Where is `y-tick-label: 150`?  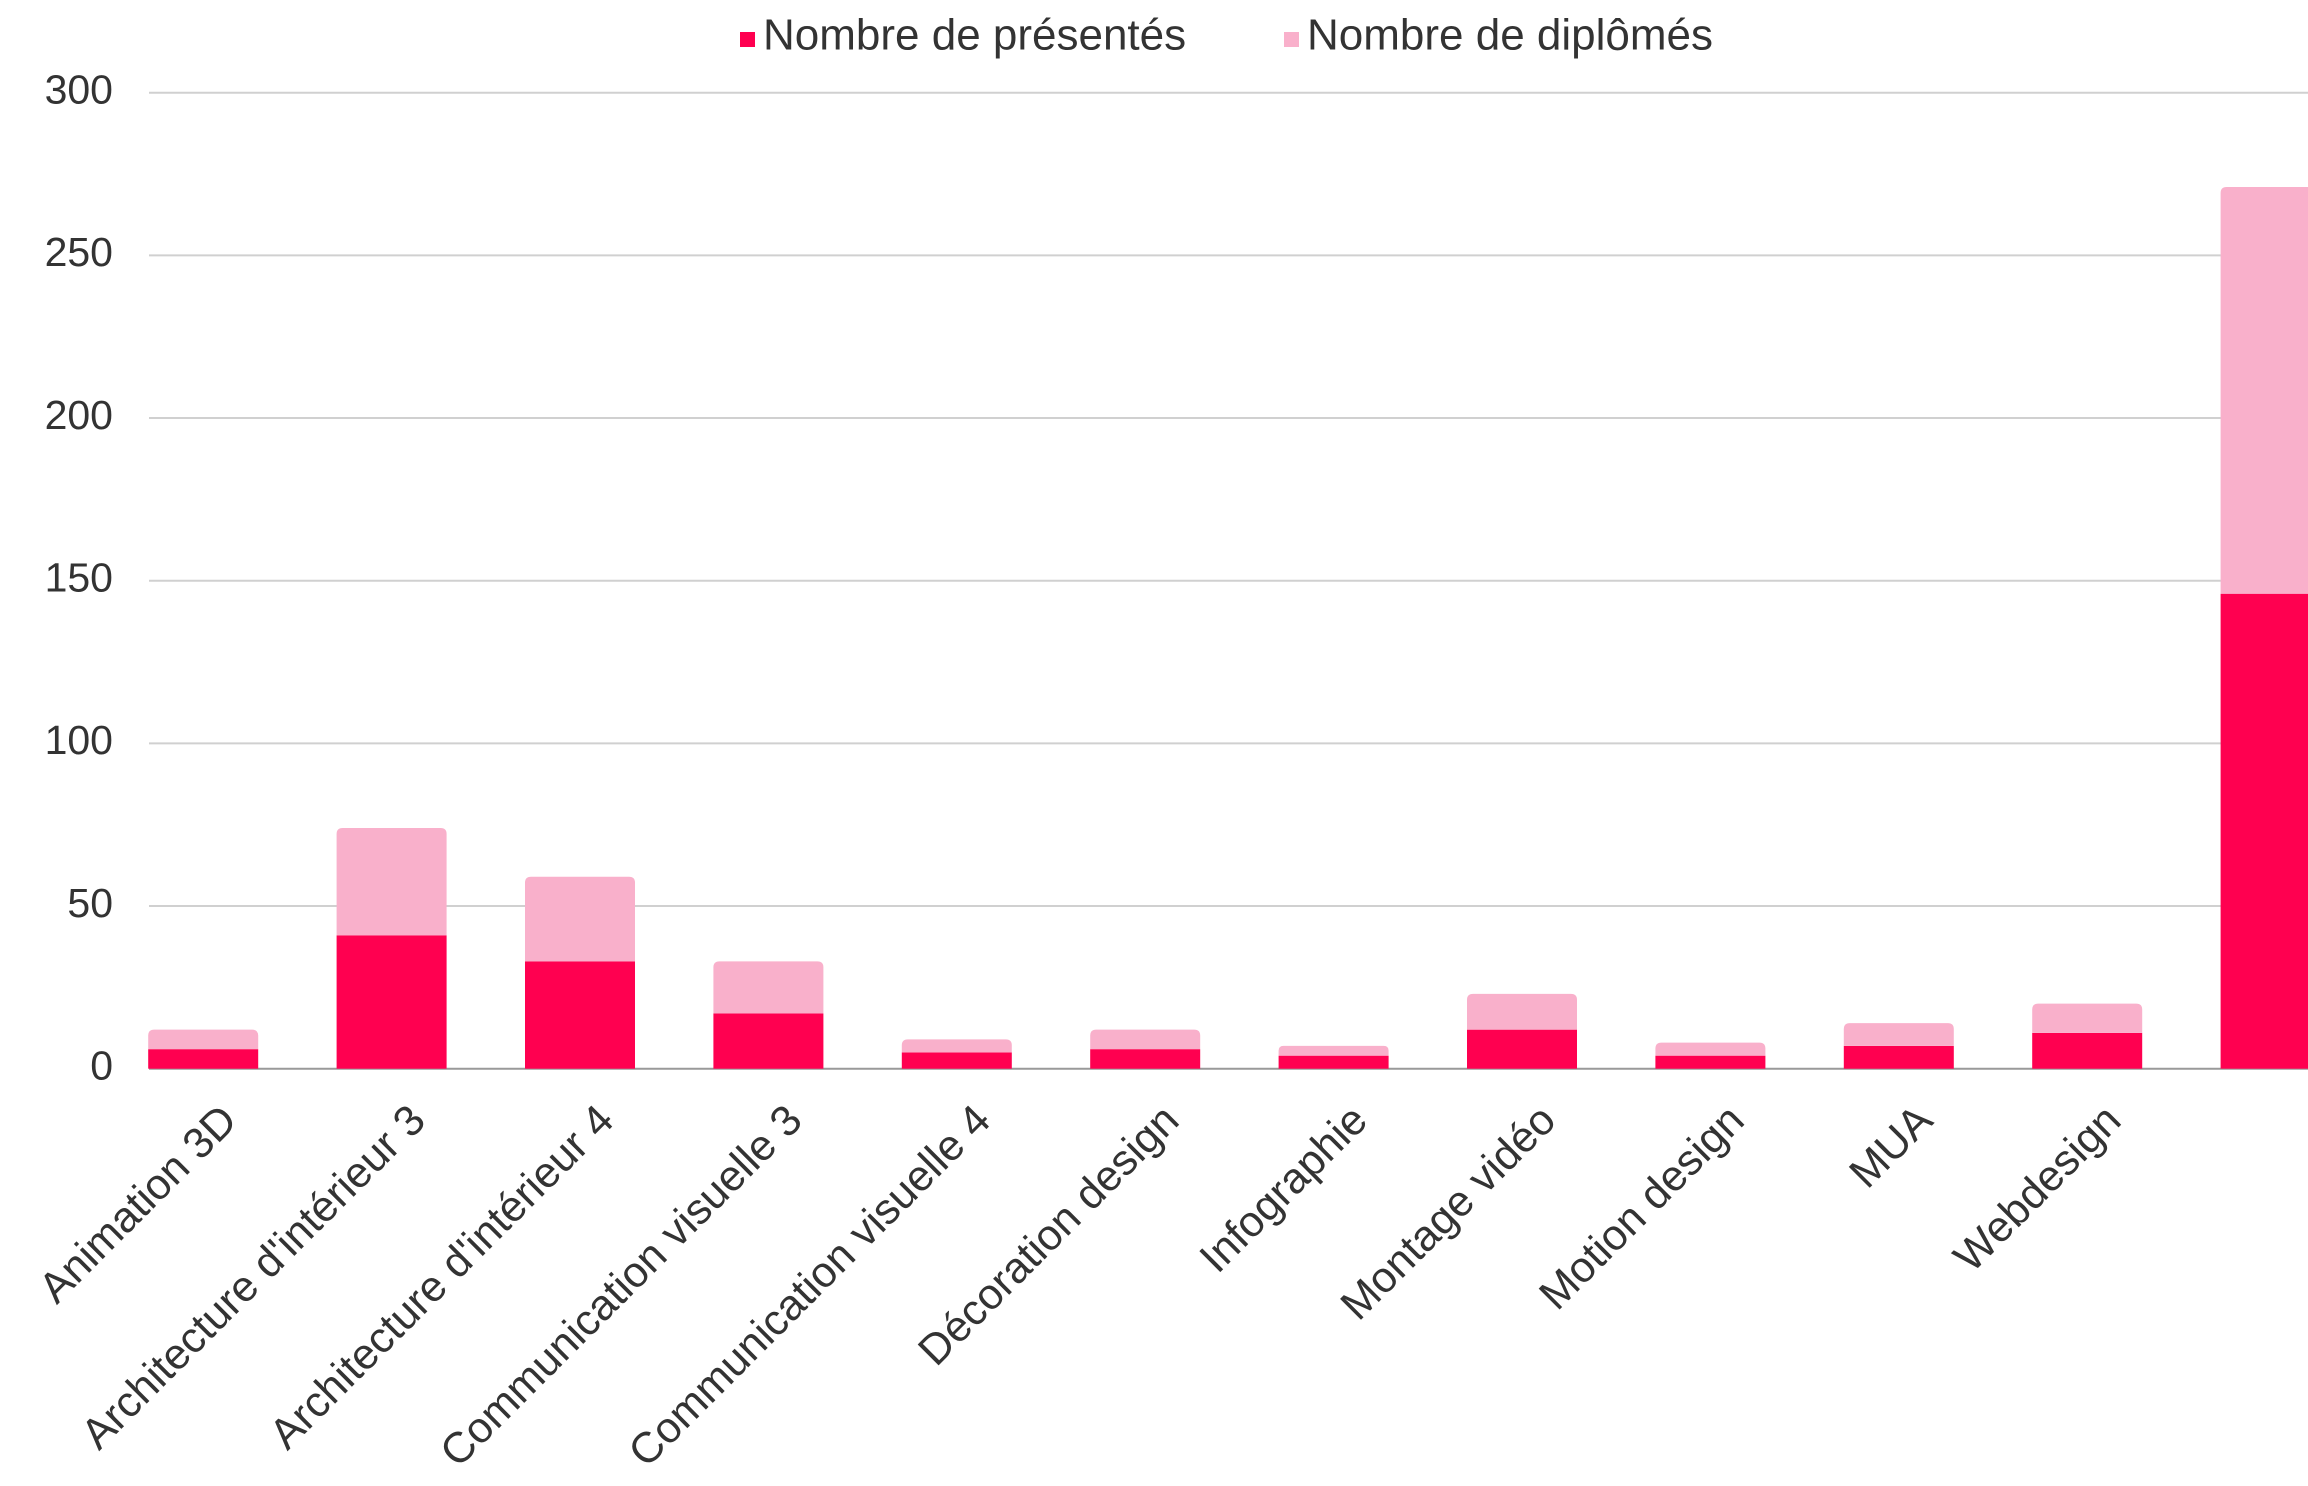
y-tick-label: 150 is located at coordinates (79, 578).